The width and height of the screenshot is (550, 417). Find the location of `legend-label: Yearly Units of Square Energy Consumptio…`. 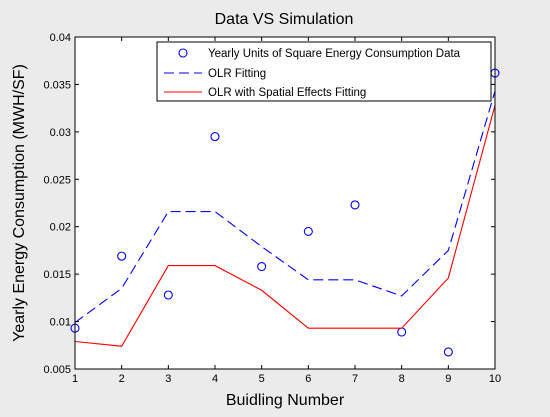

legend-label: Yearly Units of Square Energy Consumptio… is located at coordinates (334, 54).